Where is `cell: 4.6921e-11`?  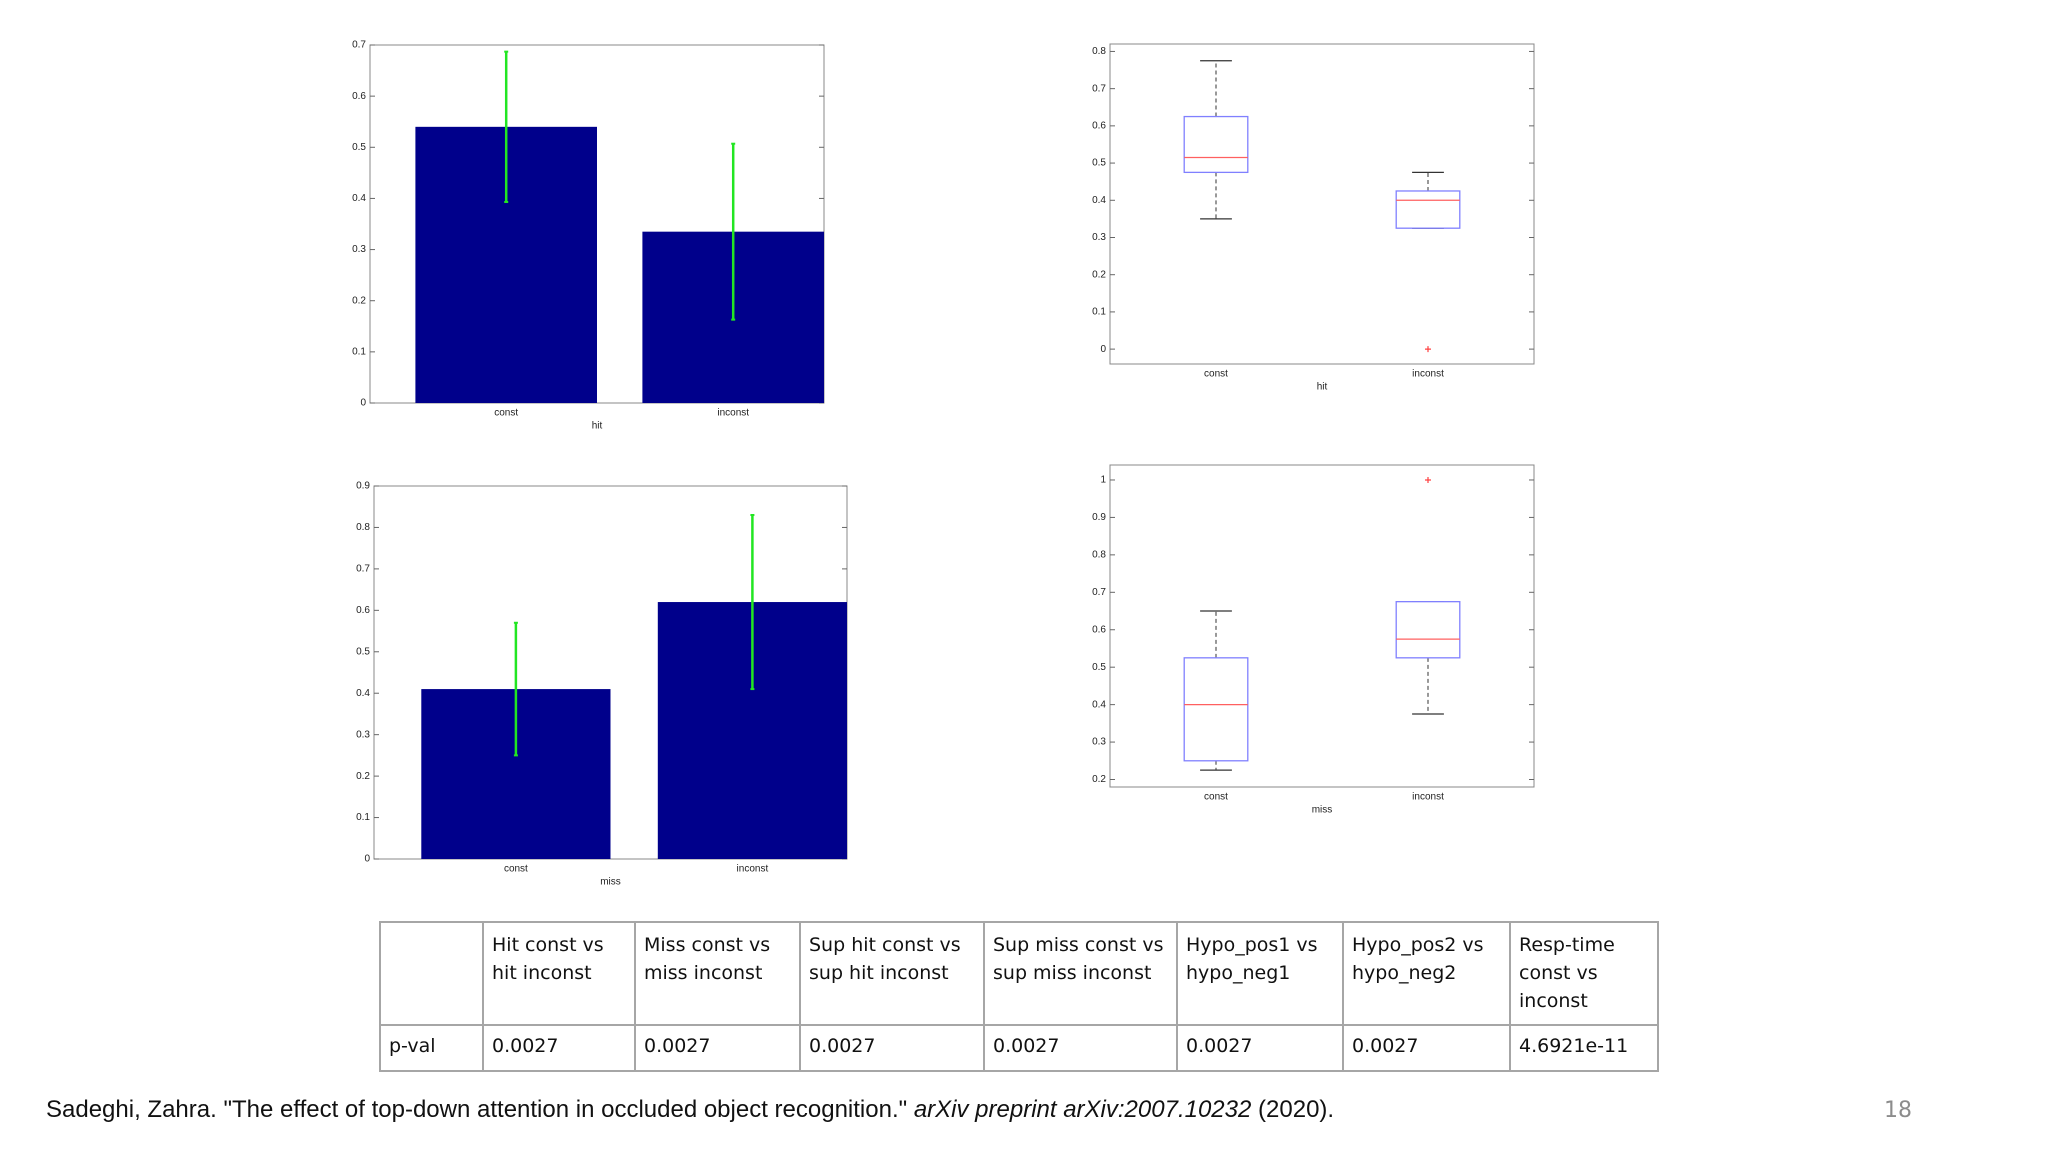 cell: 4.6921e-11 is located at coordinates (1584, 1048).